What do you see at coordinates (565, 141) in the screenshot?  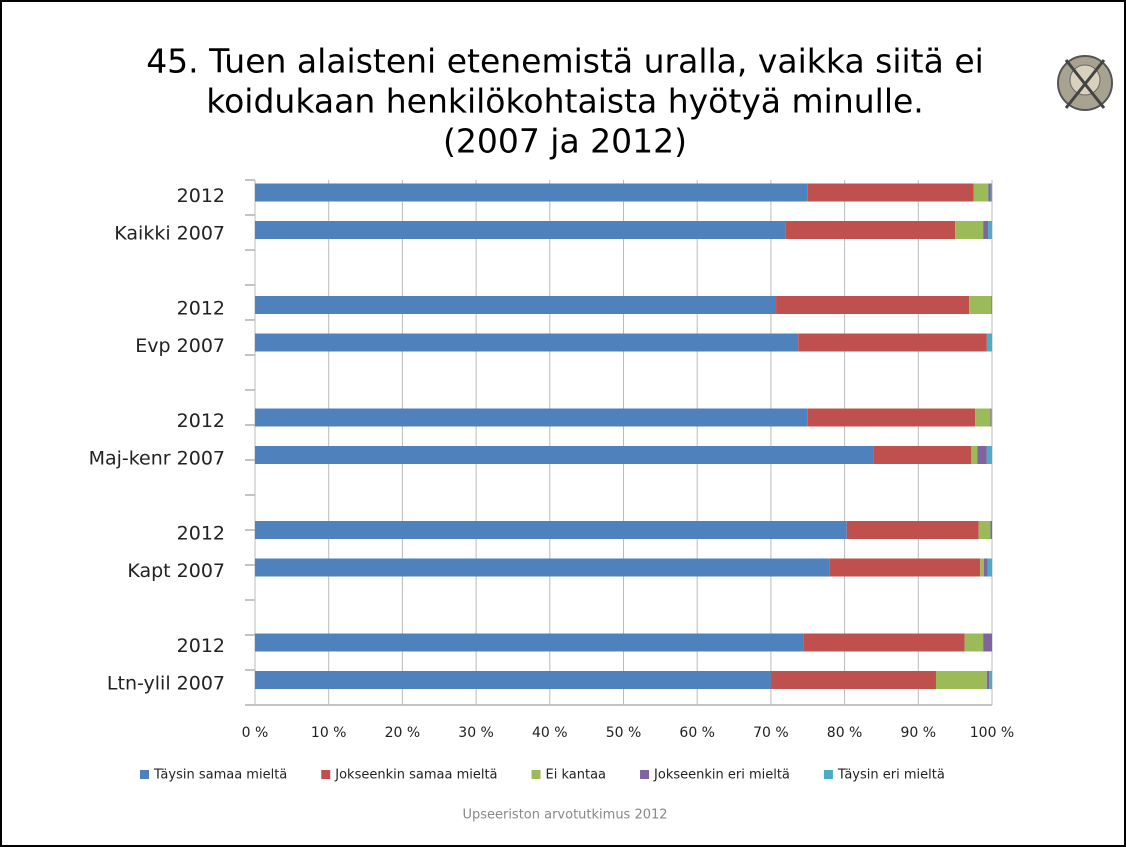 I see `chart-title: (2007 ja 2012)` at bounding box center [565, 141].